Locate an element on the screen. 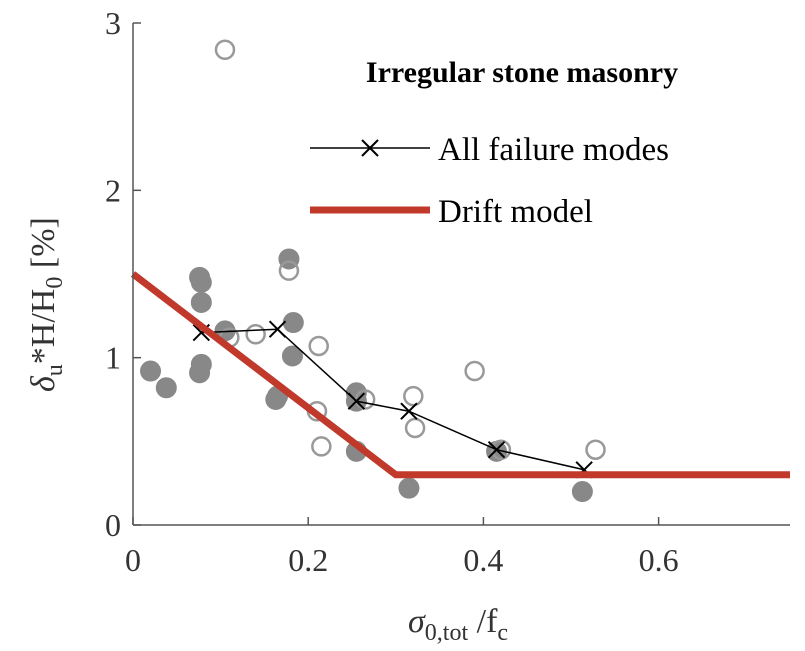 Image resolution: width=805 pixels, height=651 pixels. x-tick-label: 0.2 is located at coordinates (308, 560).